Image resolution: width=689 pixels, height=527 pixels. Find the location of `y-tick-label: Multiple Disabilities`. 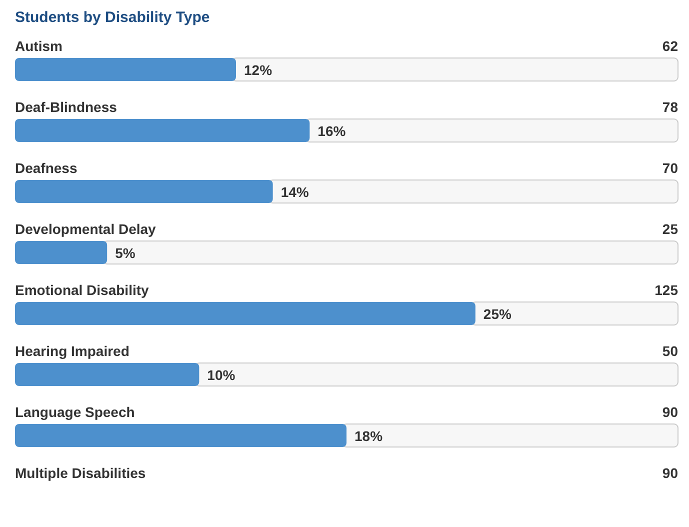

y-tick-label: Multiple Disabilities is located at coordinates (80, 473).